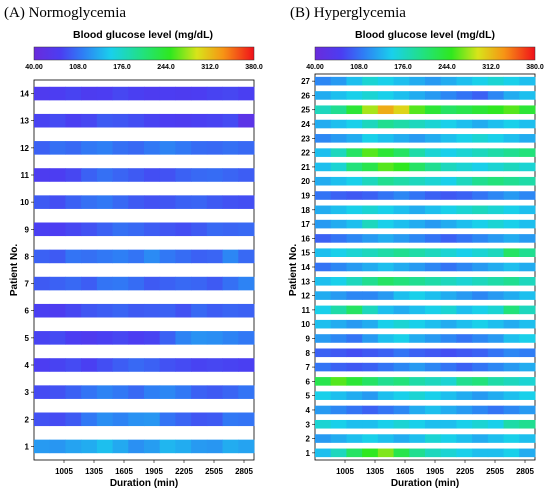 Image resolution: width=550 pixels, height=496 pixels. What do you see at coordinates (305, 253) in the screenshot?
I see `y-tick-label: 15` at bounding box center [305, 253].